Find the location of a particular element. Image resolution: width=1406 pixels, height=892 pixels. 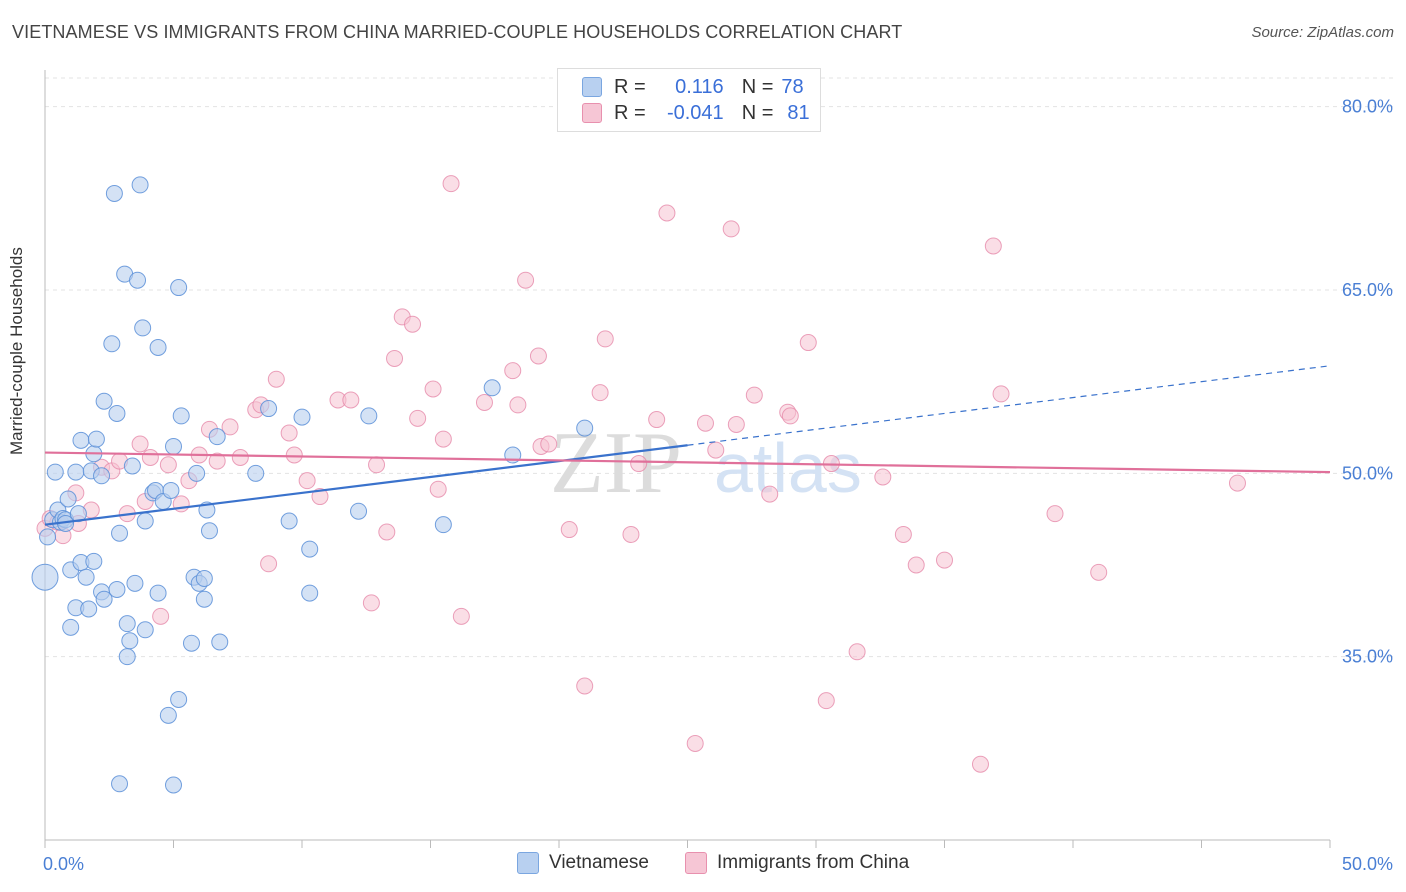

x-tick-label: 0.0% is located at coordinates (63, 864).